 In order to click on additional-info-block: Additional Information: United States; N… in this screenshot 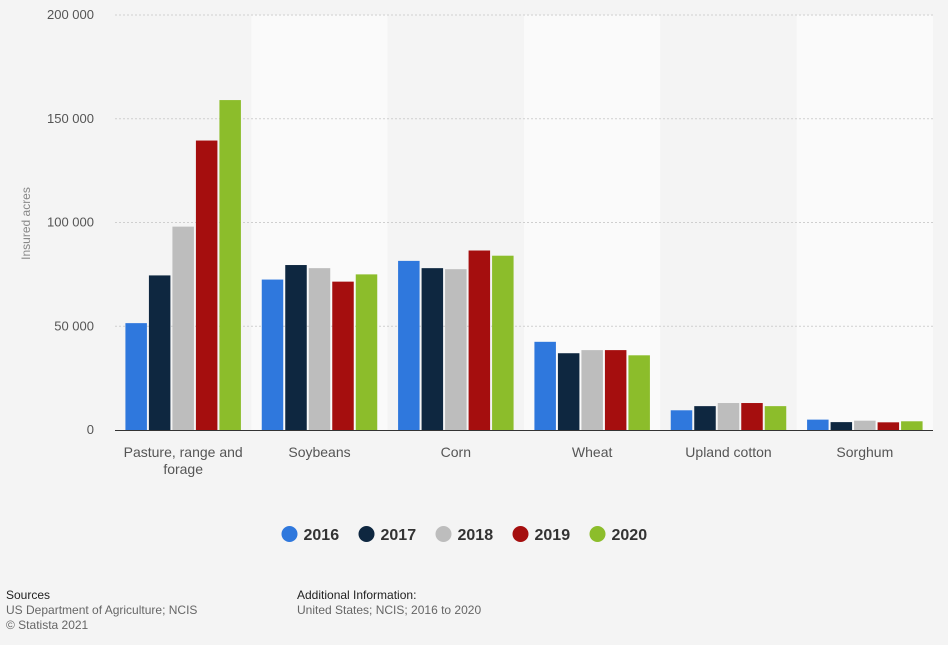, I will do `click(389, 603)`.